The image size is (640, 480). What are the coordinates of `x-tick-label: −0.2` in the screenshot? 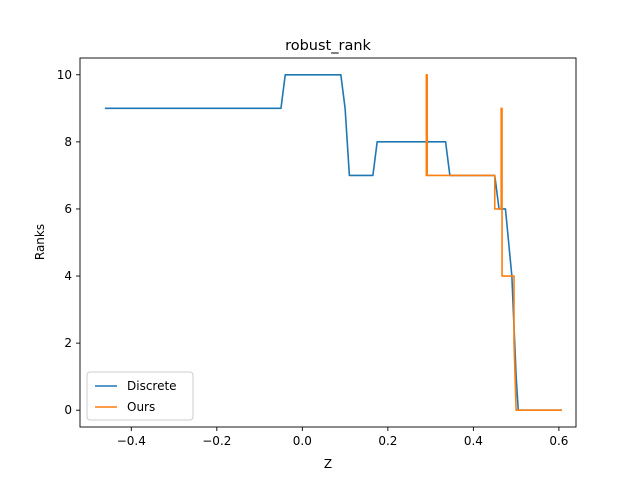 It's located at (216, 441).